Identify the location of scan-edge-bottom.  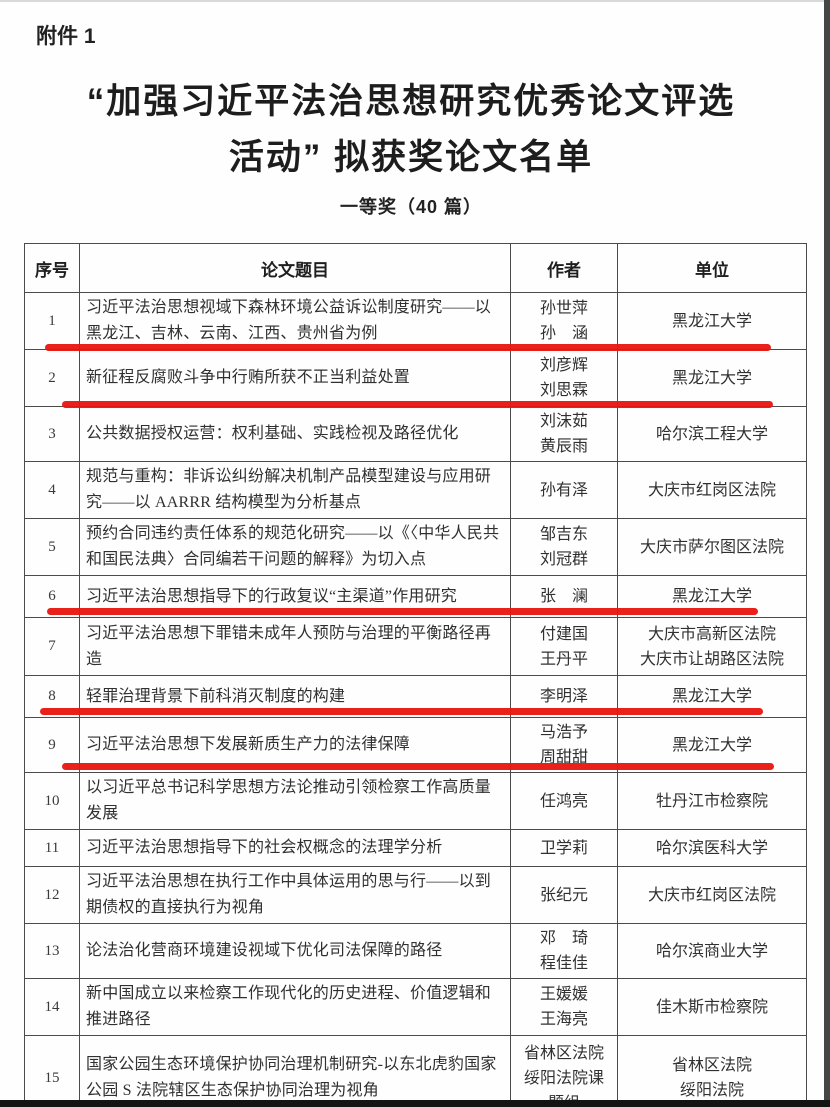
(415, 1103).